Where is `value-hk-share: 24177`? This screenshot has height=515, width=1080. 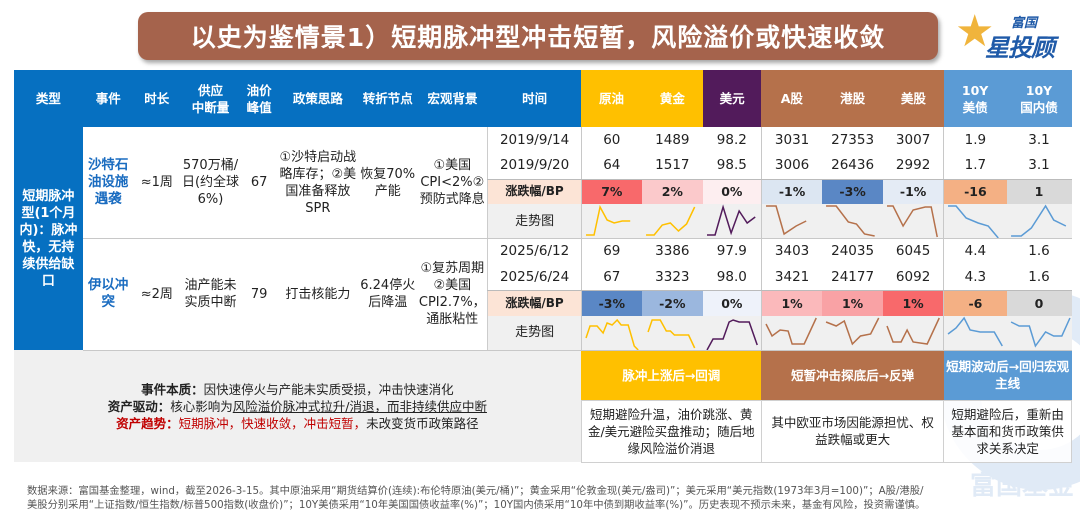
value-hk-share: 24177 is located at coordinates (852, 277).